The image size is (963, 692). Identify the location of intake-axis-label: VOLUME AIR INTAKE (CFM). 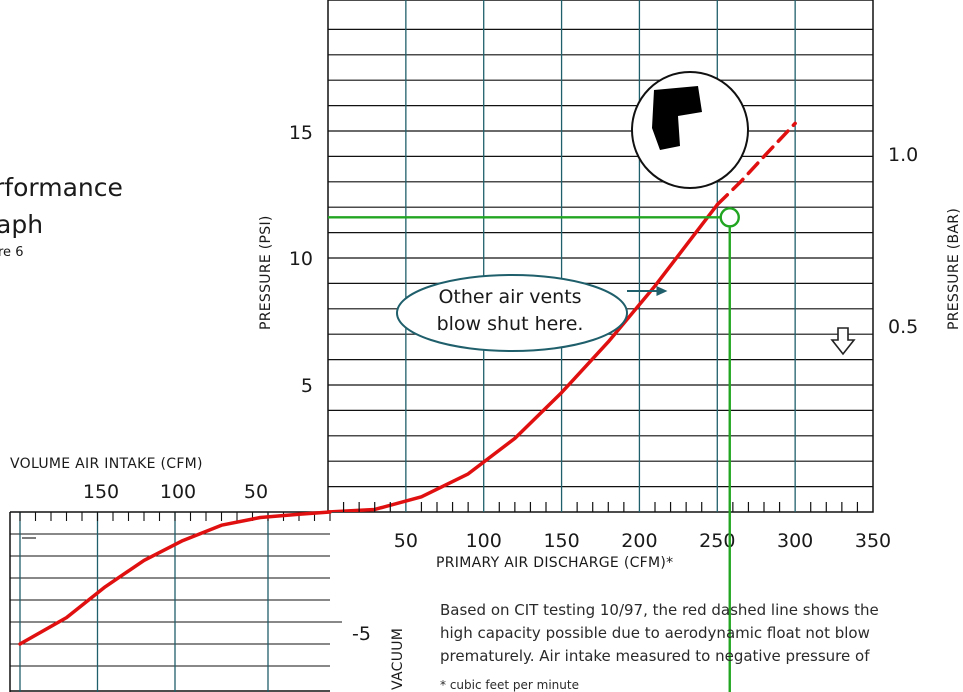
(106, 464).